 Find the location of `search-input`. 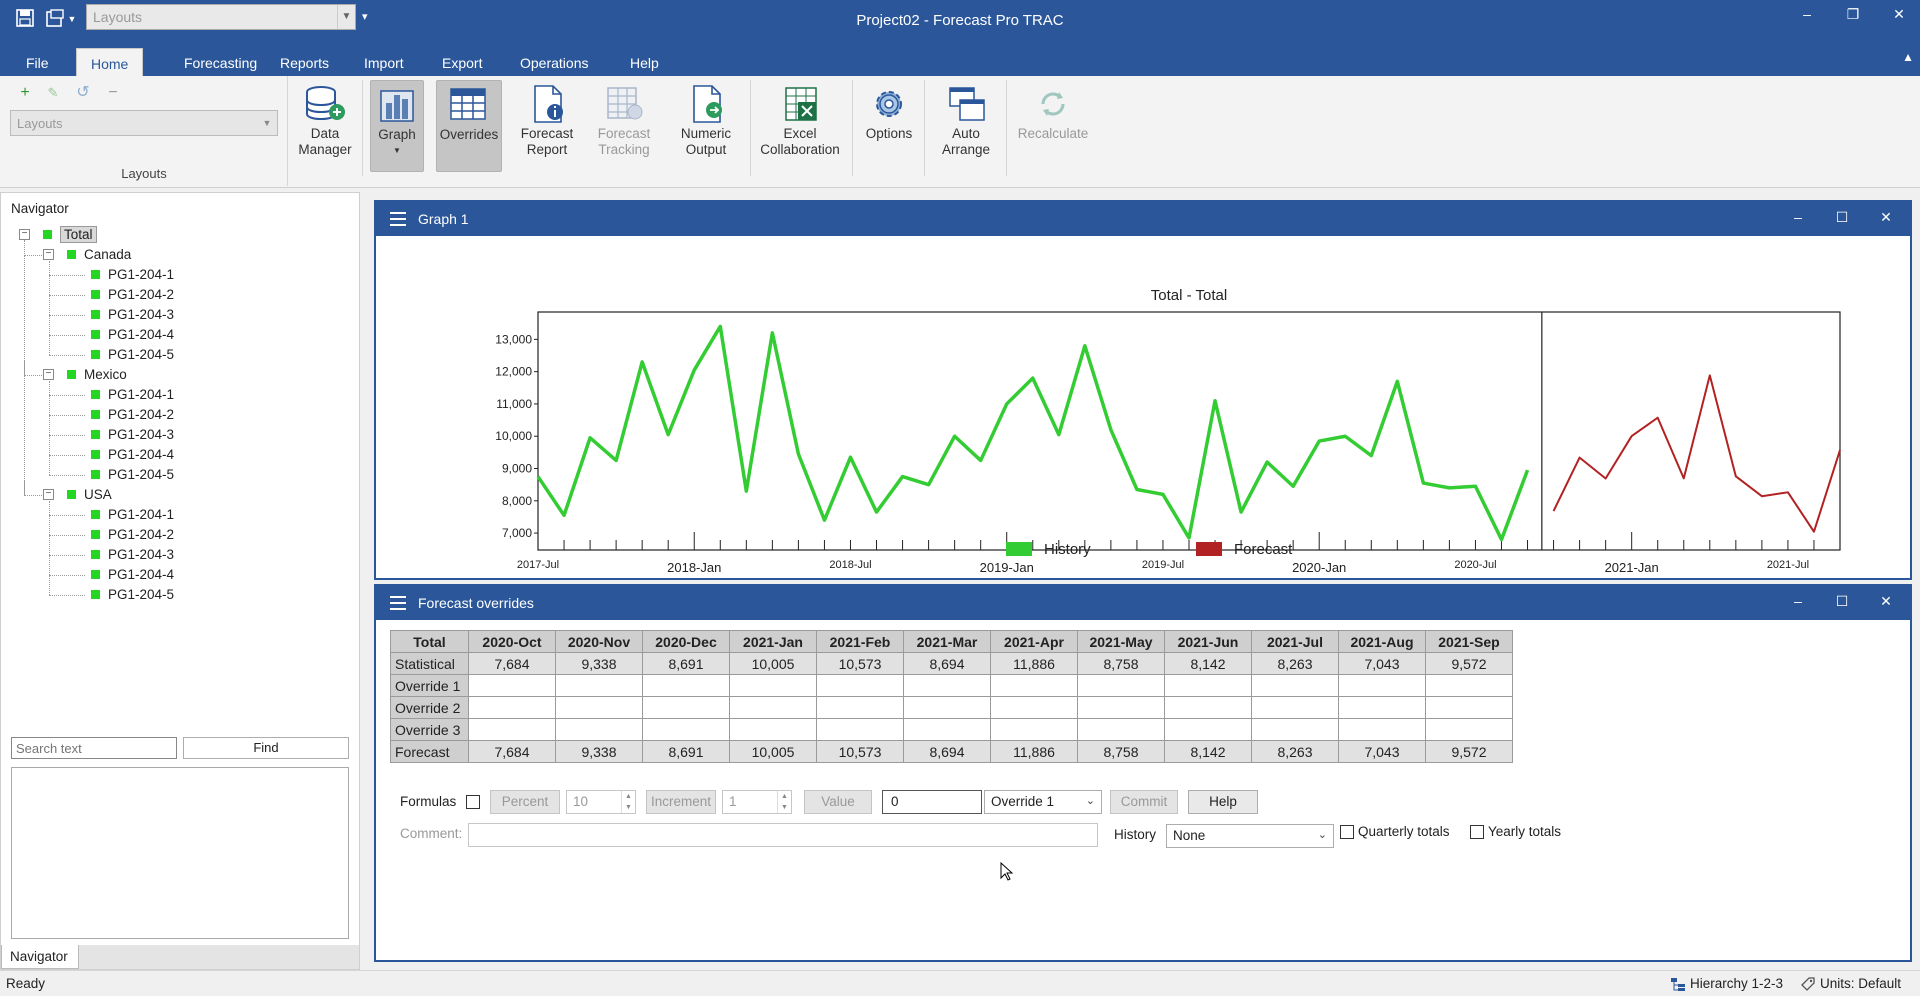

search-input is located at coordinates (94, 748).